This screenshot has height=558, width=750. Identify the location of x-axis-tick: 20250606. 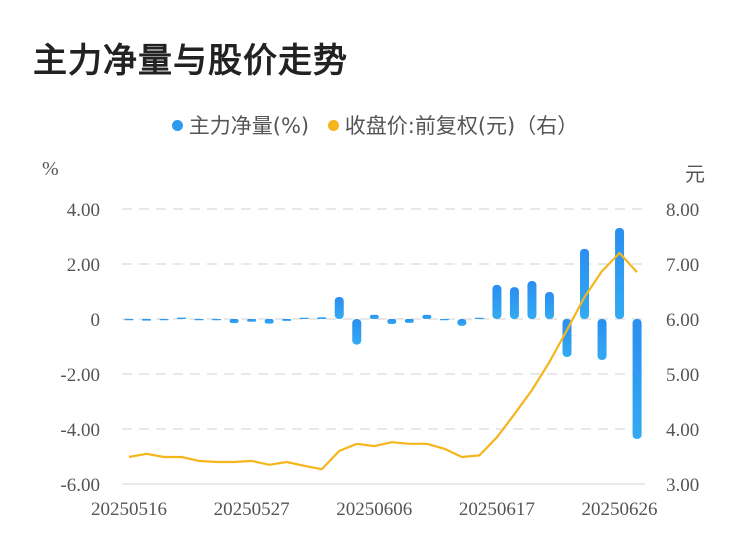
(374, 509).